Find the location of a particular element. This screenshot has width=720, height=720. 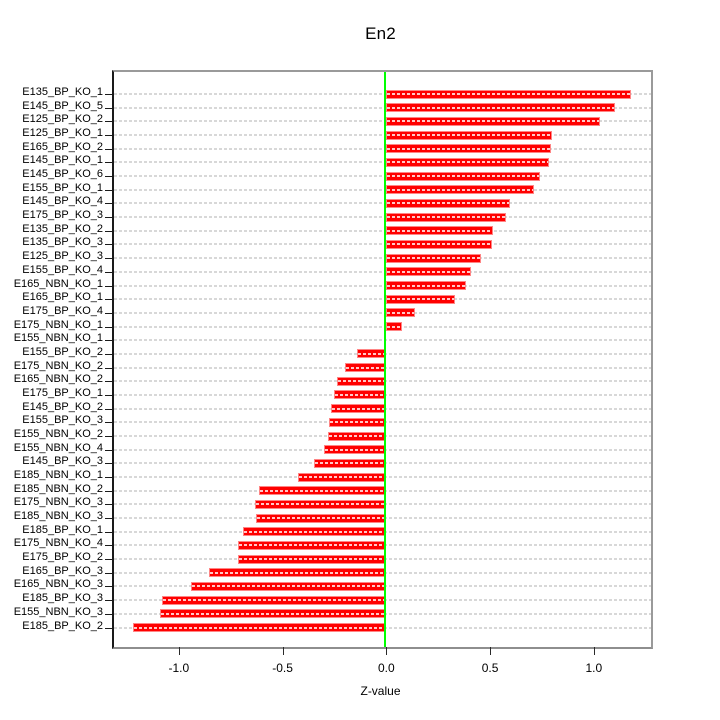

y-axis-label: E145_BP_KO_1 is located at coordinates (62, 160).